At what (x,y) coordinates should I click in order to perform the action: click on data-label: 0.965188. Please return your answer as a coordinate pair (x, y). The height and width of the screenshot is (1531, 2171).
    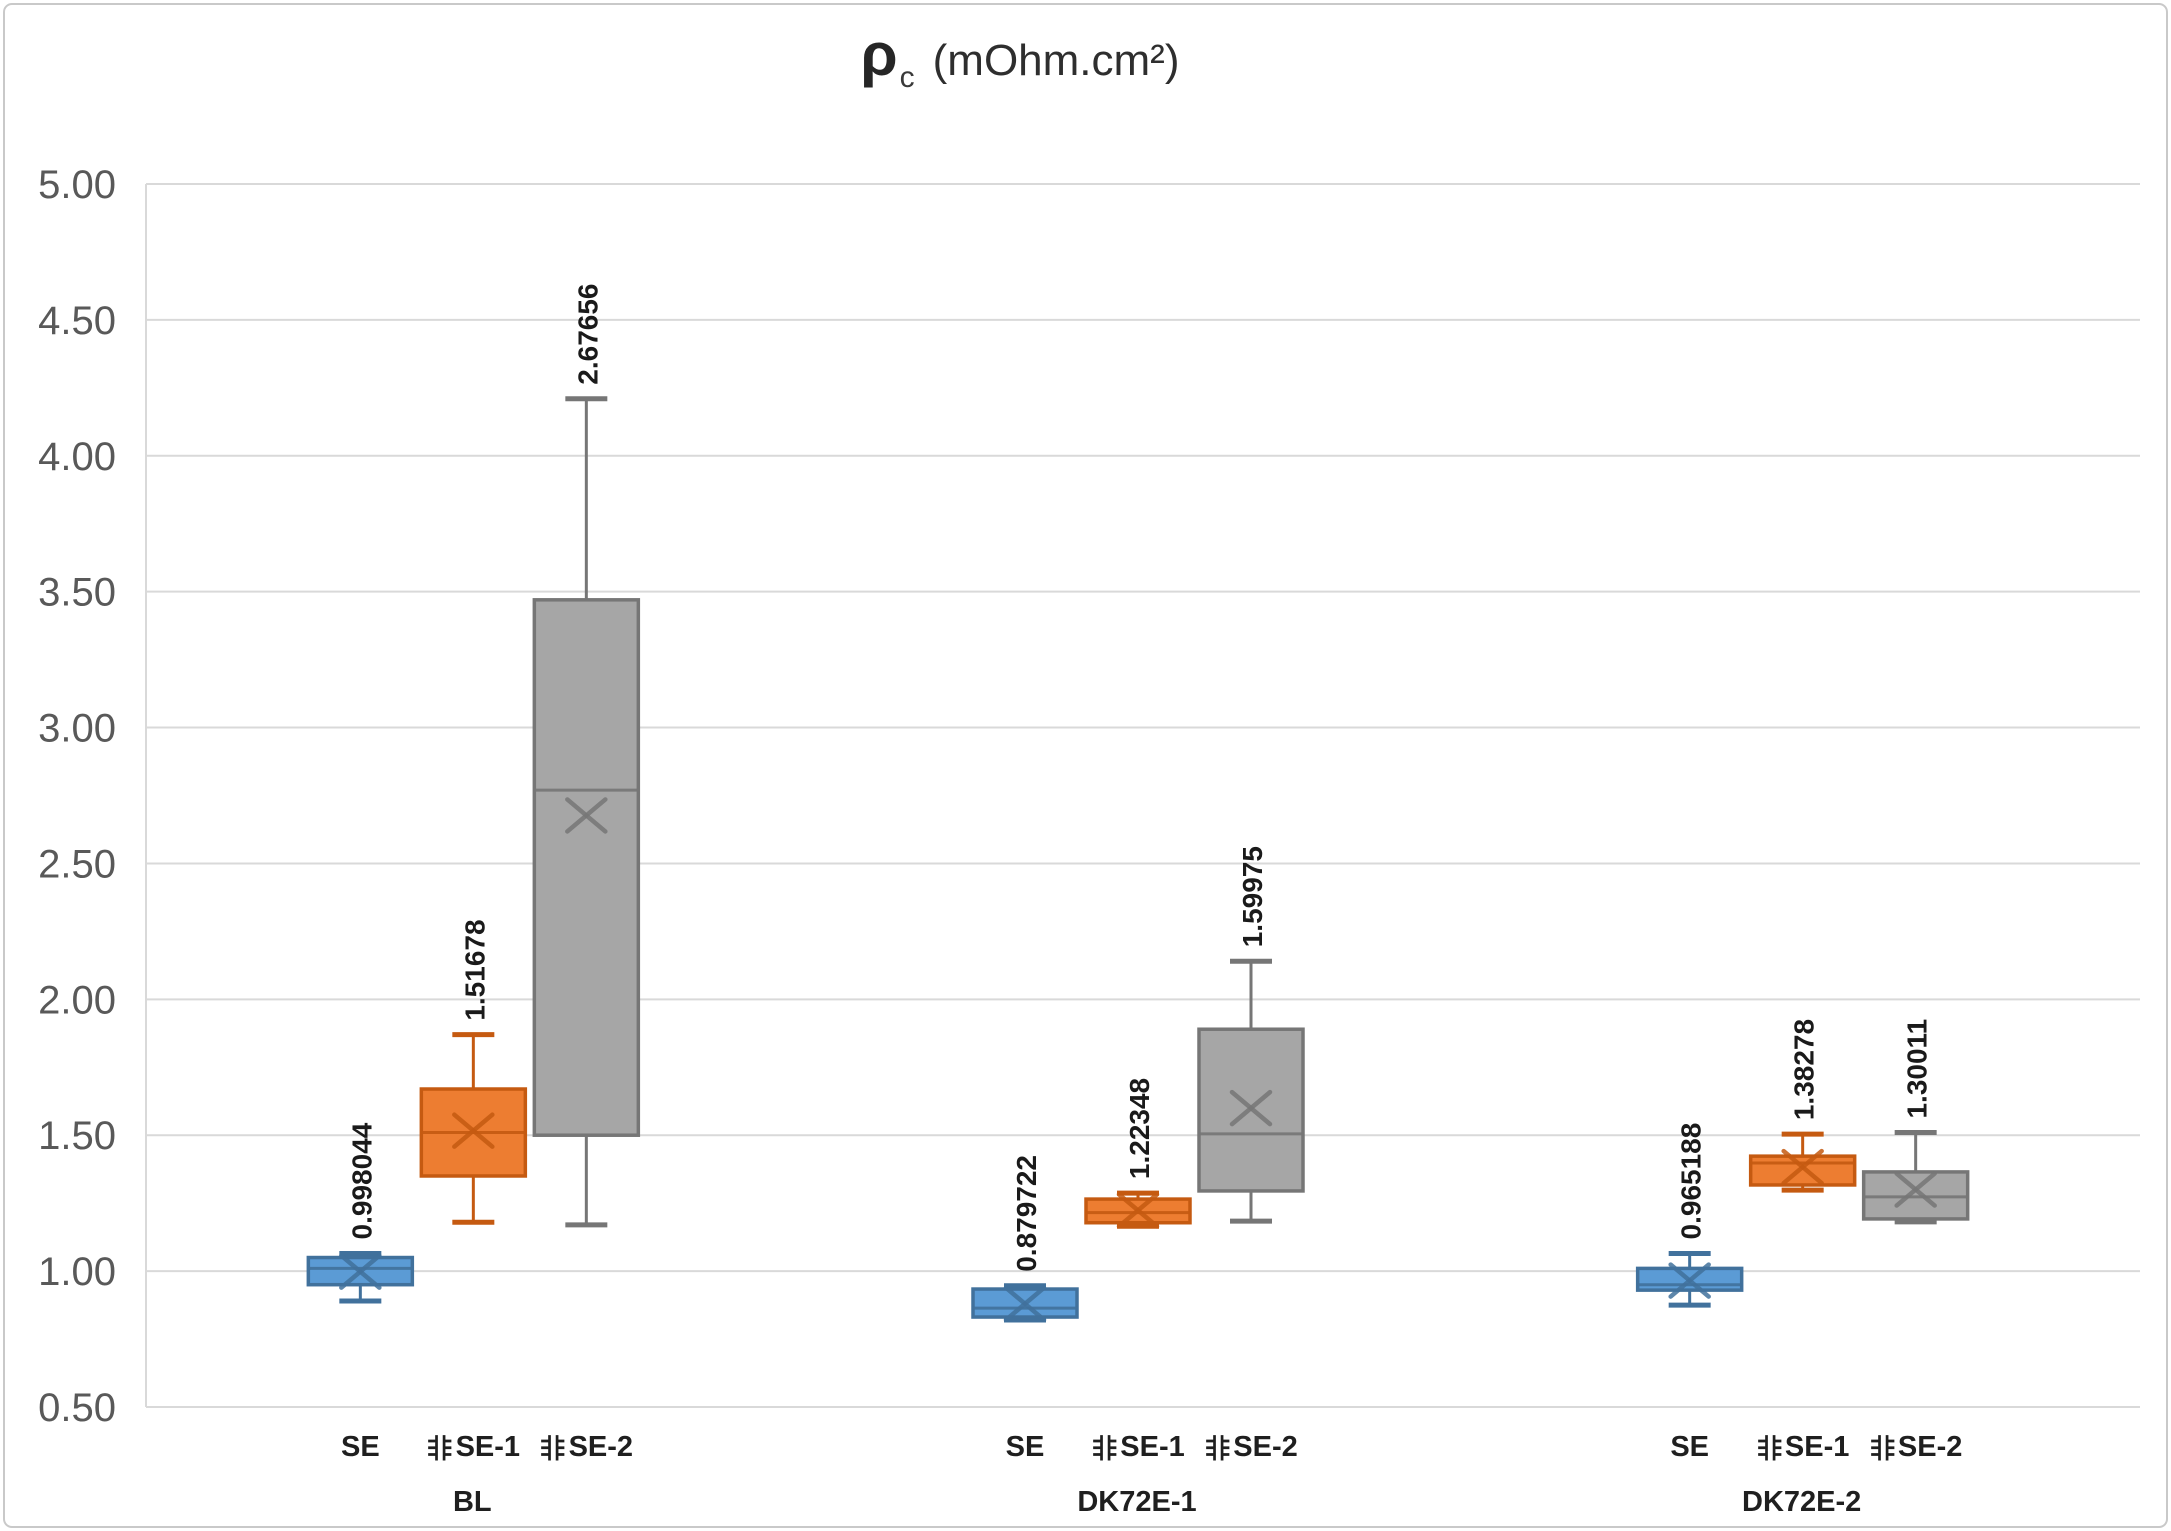
    Looking at the image, I should click on (1691, 1181).